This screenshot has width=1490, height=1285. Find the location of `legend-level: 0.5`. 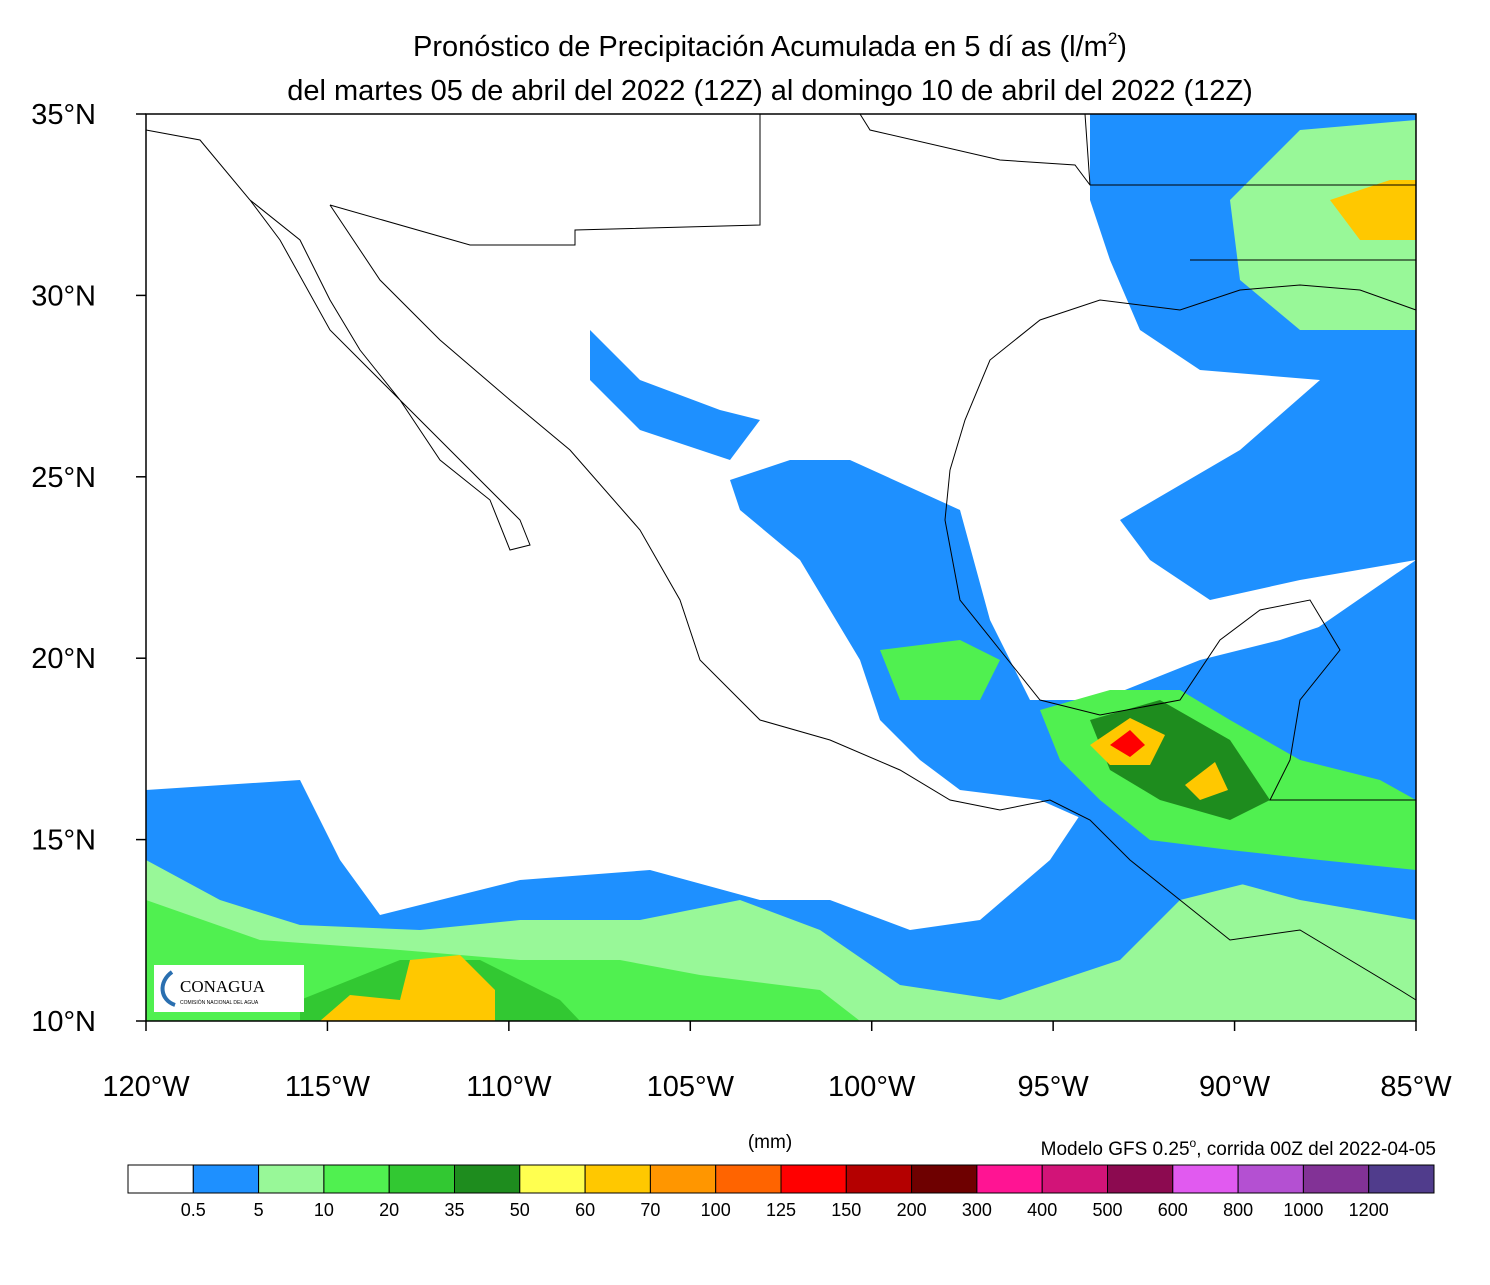

legend-level: 0.5 is located at coordinates (193, 1210).